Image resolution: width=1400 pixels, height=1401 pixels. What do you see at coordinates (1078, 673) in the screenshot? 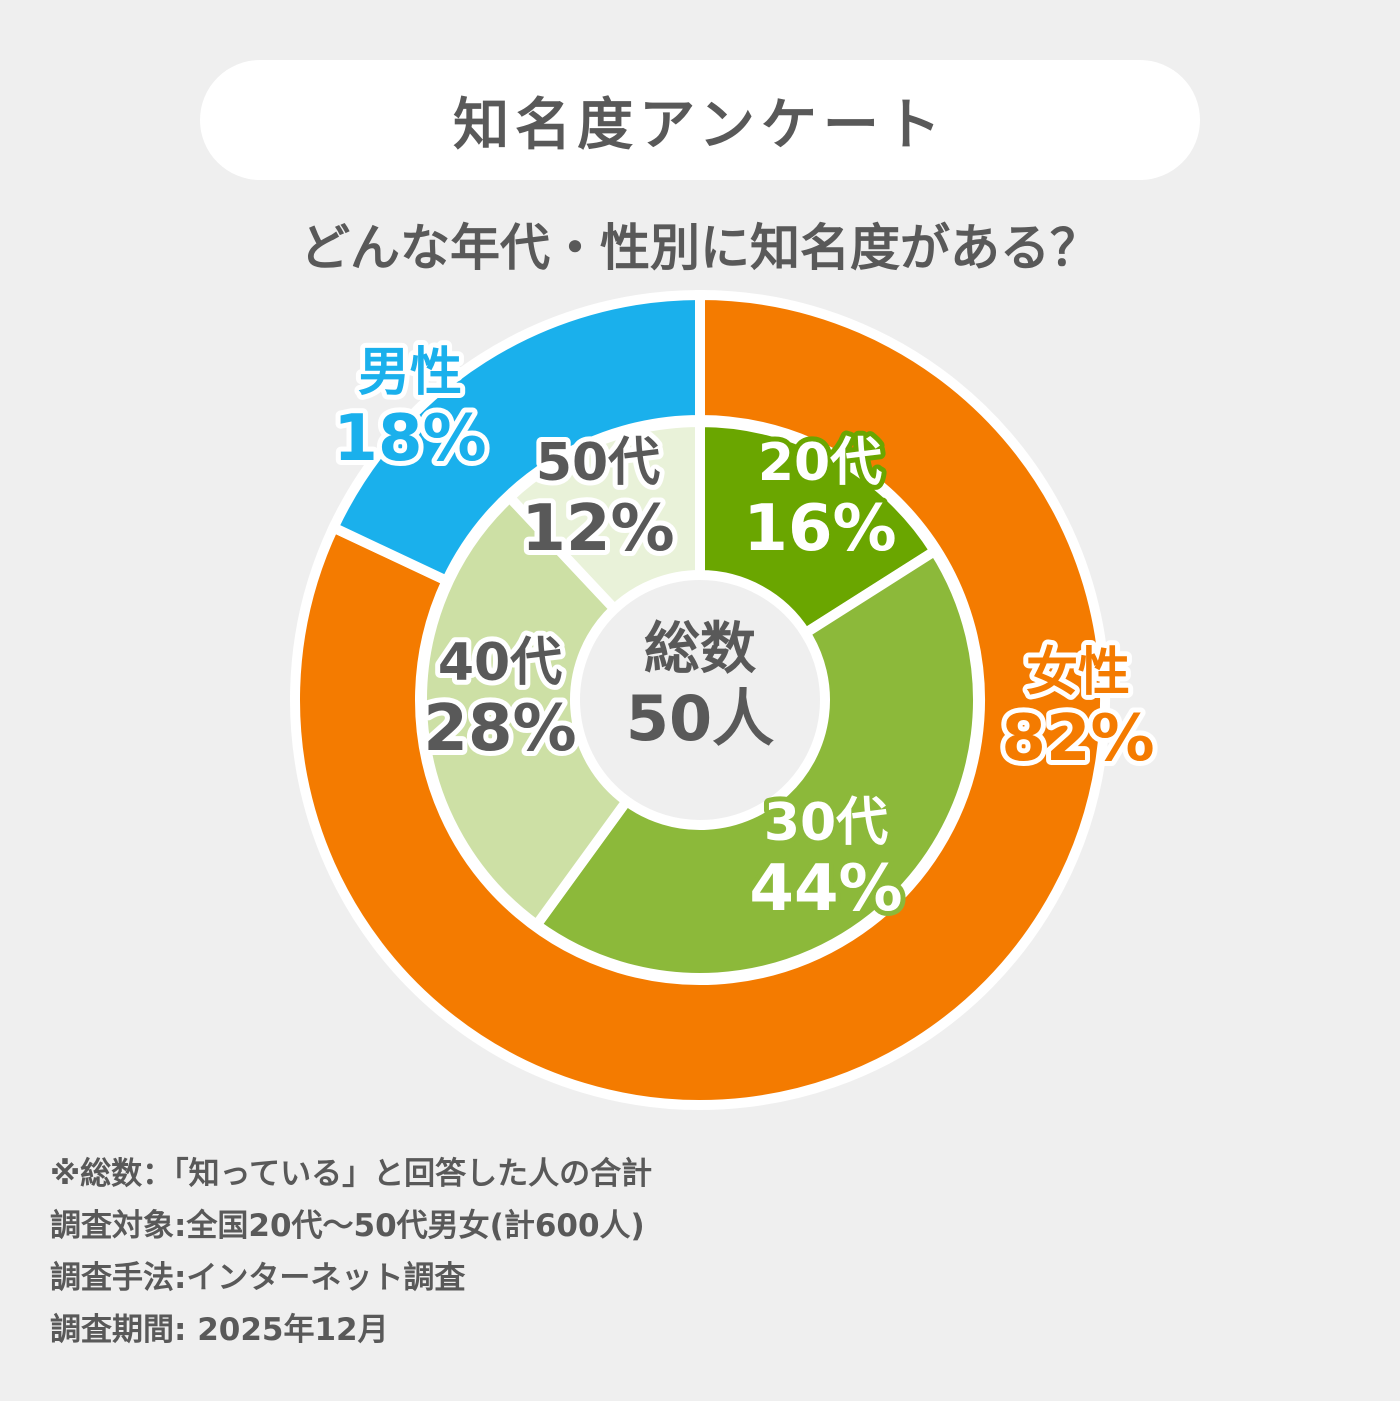
I see `outer-slice-1-name-label: 女性` at bounding box center [1078, 673].